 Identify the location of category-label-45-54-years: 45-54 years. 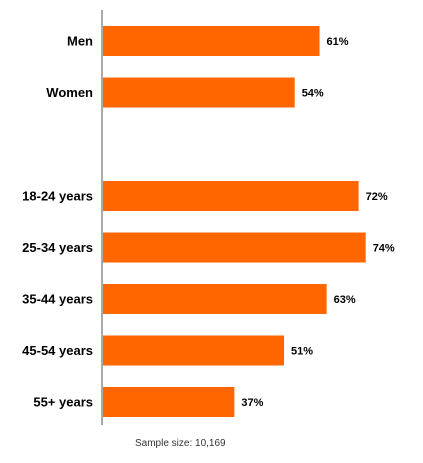
(57, 350).